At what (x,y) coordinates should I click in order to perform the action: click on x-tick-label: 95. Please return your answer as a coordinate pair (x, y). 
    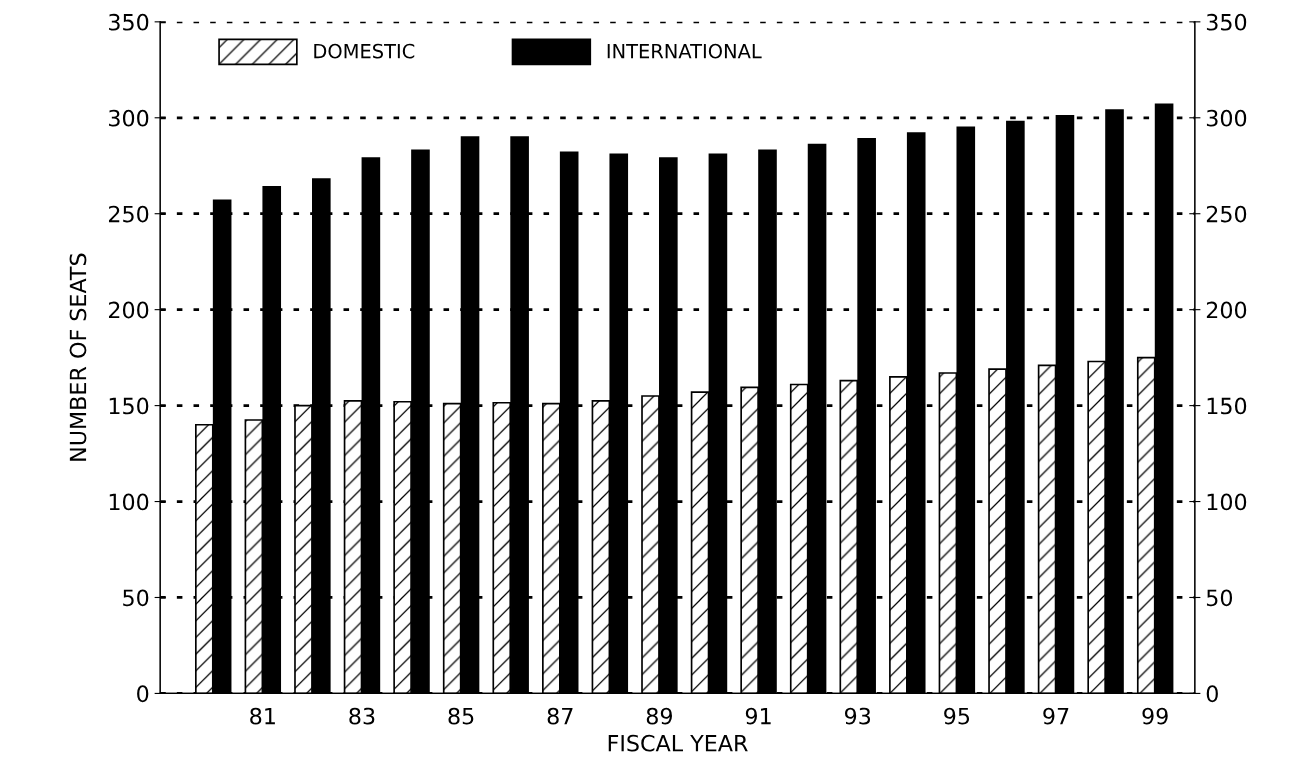
    Looking at the image, I should click on (957, 716).